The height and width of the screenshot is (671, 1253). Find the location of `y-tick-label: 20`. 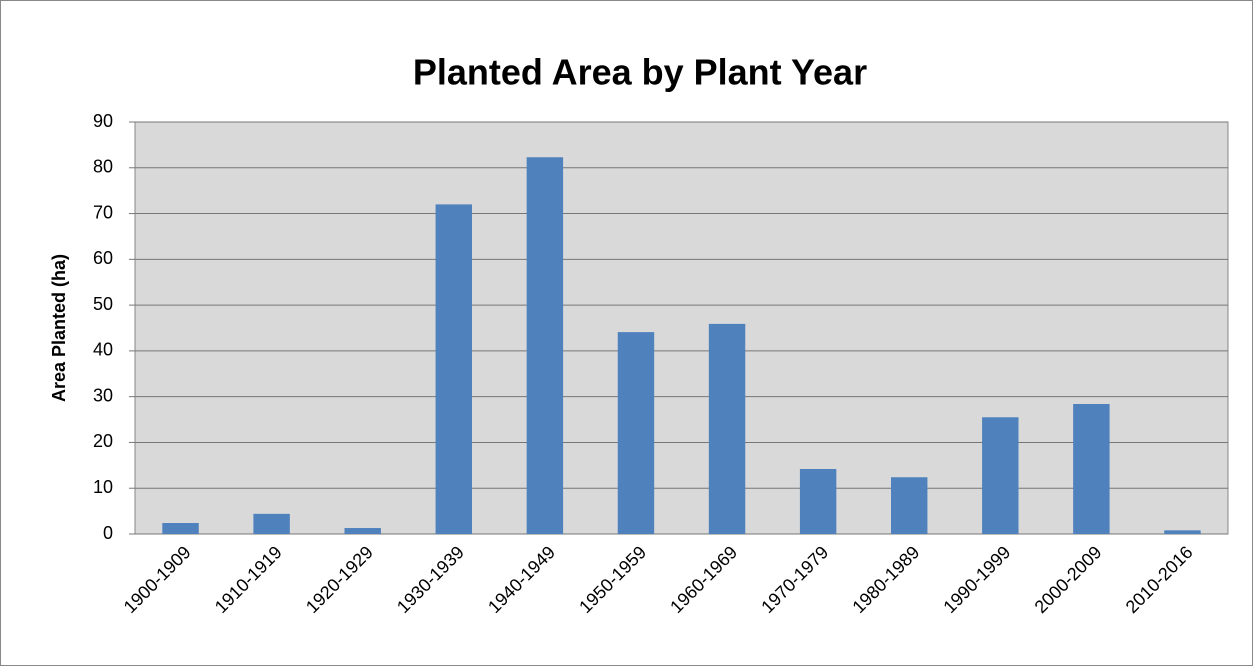

y-tick-label: 20 is located at coordinates (103, 441).